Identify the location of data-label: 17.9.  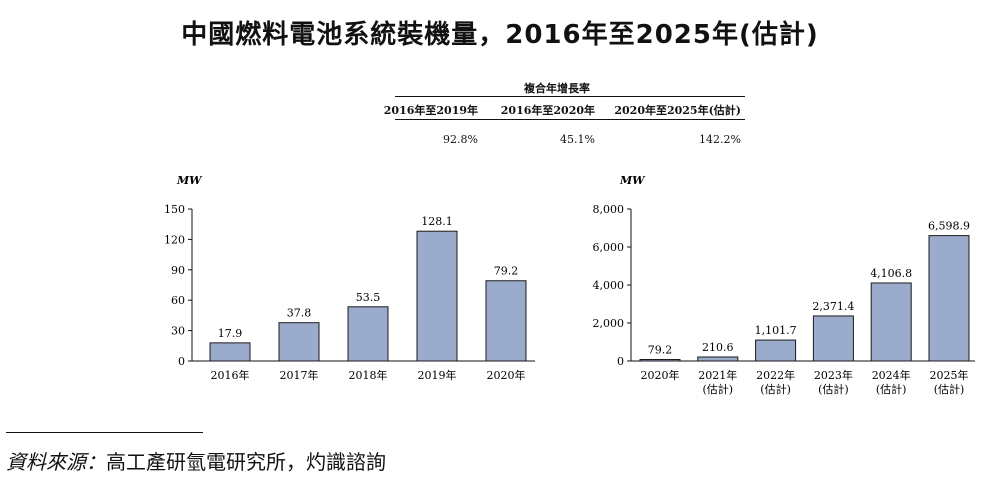
(230, 333).